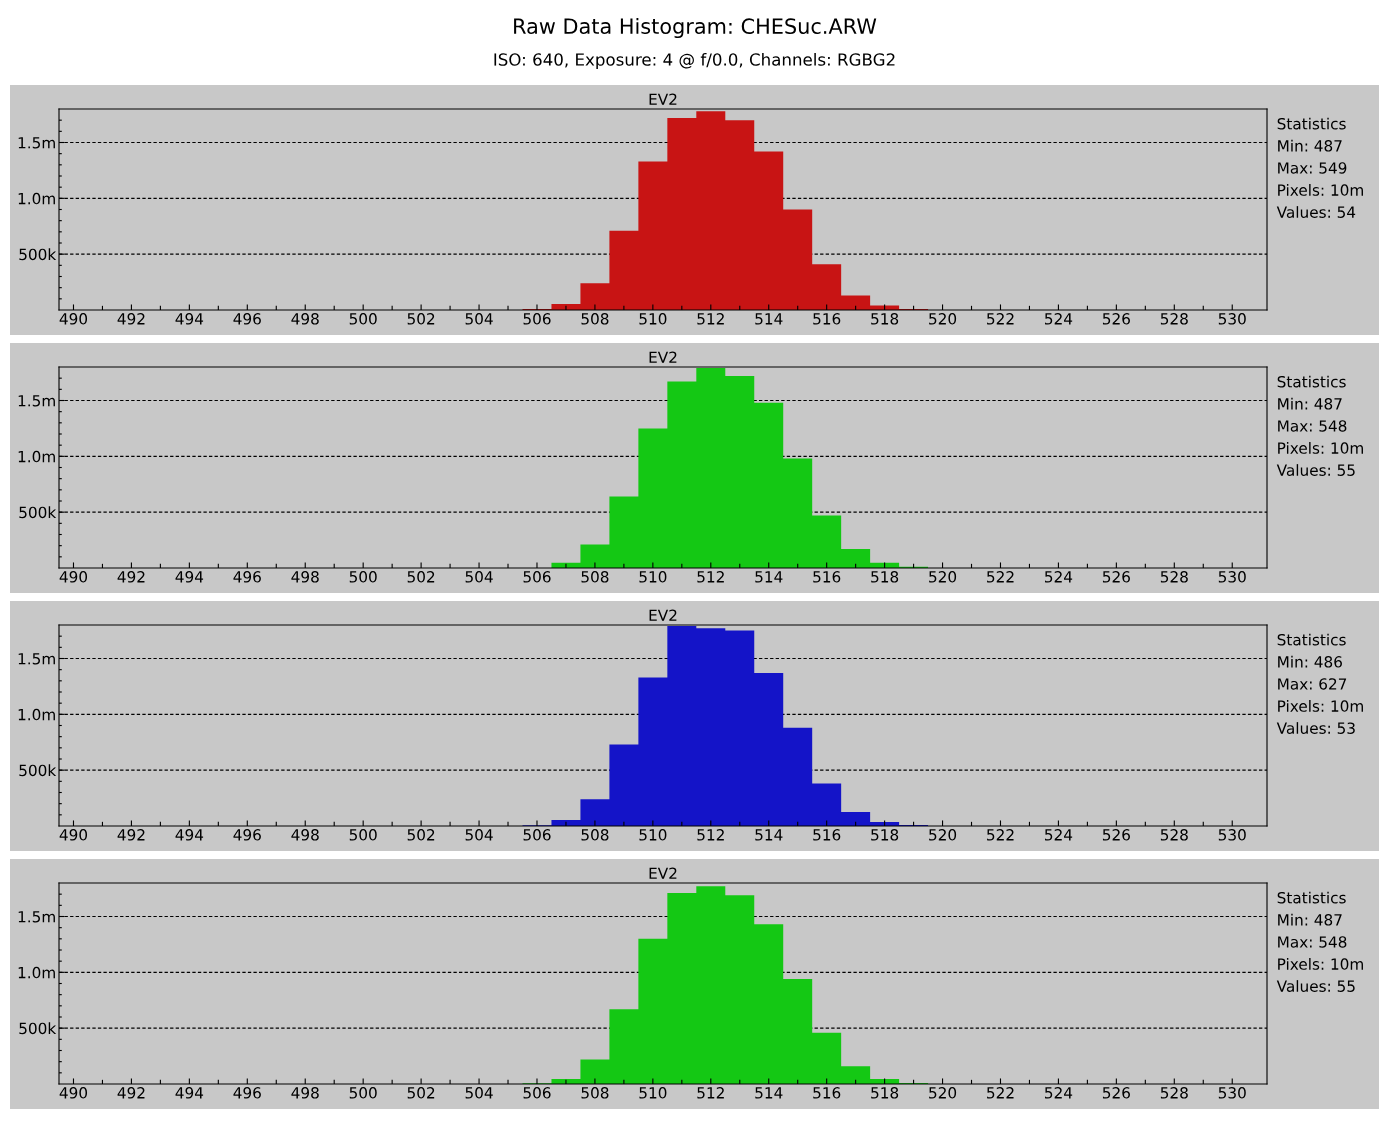 This screenshot has width=1389, height=1137. I want to click on text: Raw Data Histogram: CHESuc.ARW, so click(695, 28).